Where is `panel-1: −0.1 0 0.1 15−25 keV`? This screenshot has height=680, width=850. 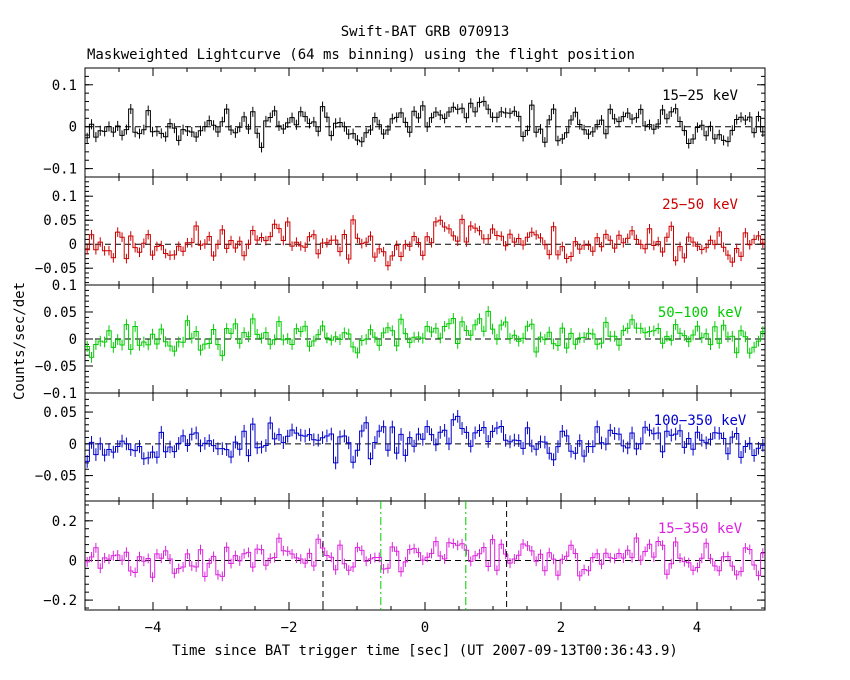 panel-1: −0.1 0 0.1 15−25 keV is located at coordinates (404, 122).